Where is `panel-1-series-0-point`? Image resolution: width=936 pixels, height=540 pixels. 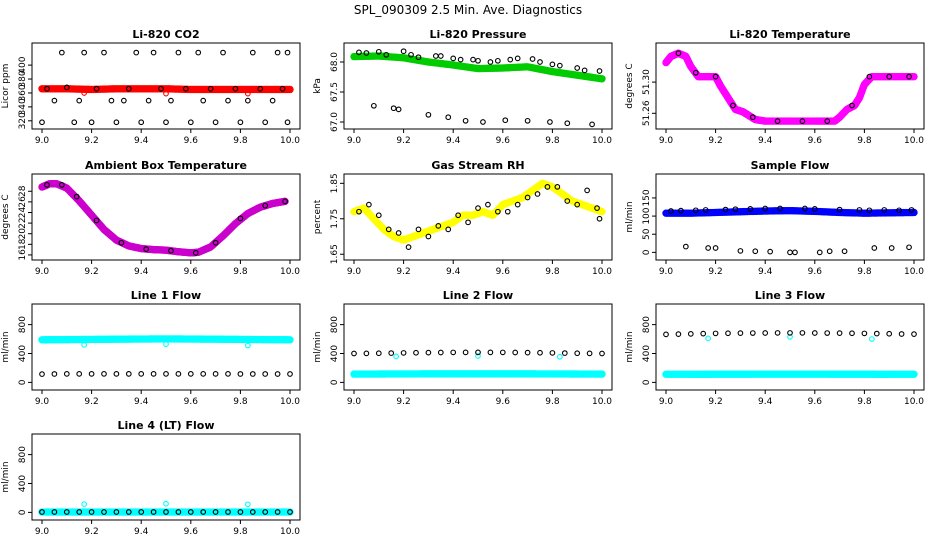
panel-1-series-0-point is located at coordinates (602, 79).